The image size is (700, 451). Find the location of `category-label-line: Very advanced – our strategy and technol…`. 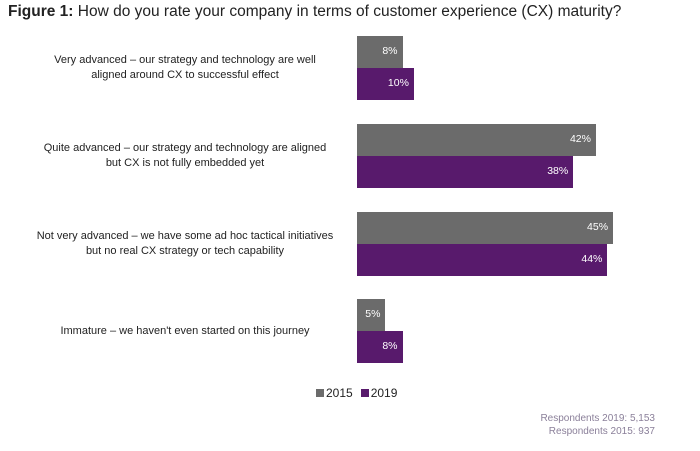

category-label-line: Very advanced – our strategy and technol… is located at coordinates (185, 60).